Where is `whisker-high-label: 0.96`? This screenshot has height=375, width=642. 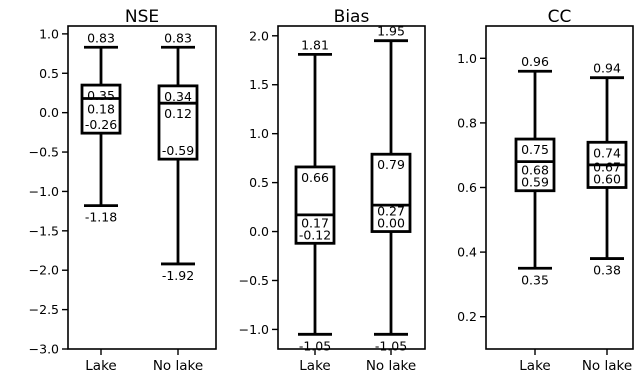 whisker-high-label: 0.96 is located at coordinates (535, 61).